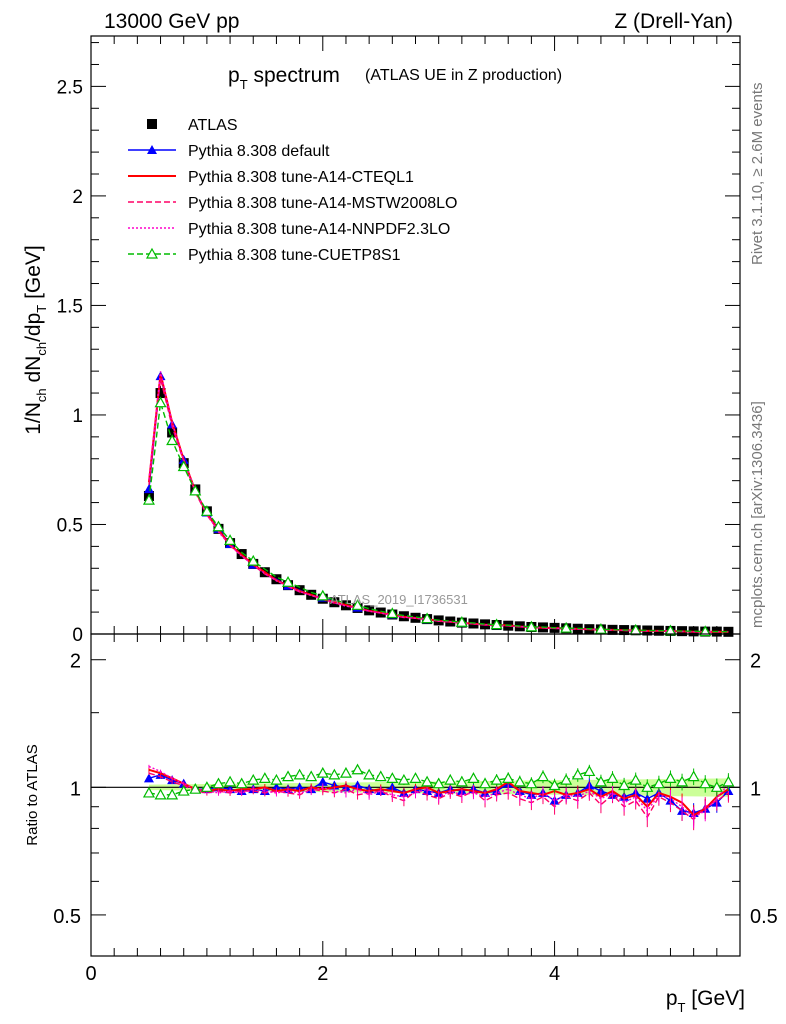 The image size is (786, 1024). I want to click on ylabel-part-2: dN, so click(33, 372).